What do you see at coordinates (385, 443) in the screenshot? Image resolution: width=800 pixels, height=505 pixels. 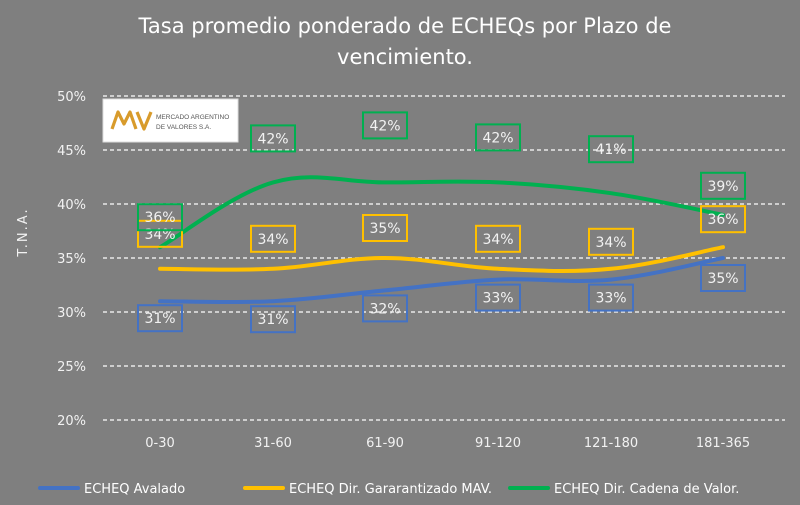 I see `x-tick-label: 61-90` at bounding box center [385, 443].